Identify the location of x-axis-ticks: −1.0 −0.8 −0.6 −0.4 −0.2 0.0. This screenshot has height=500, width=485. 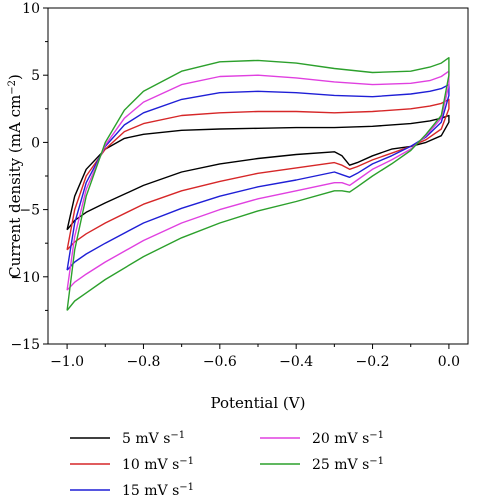
(255, 357).